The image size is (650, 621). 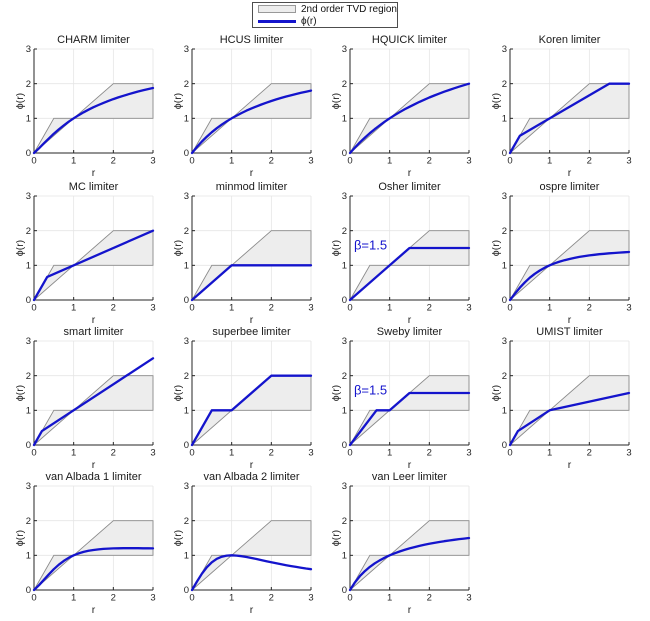 What do you see at coordinates (410, 332) in the screenshot?
I see `subplot-title: Sweby limiter` at bounding box center [410, 332].